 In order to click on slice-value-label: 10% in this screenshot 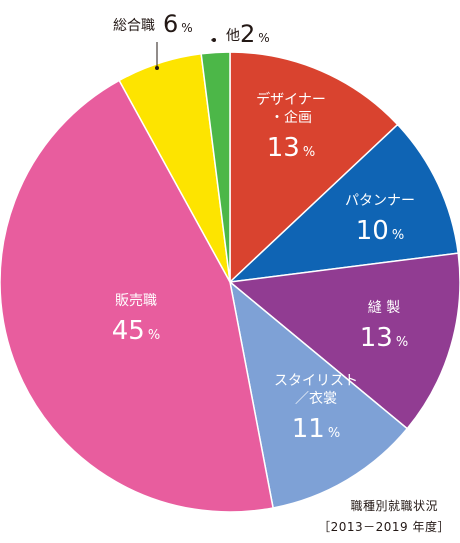, I will do `click(380, 231)`.